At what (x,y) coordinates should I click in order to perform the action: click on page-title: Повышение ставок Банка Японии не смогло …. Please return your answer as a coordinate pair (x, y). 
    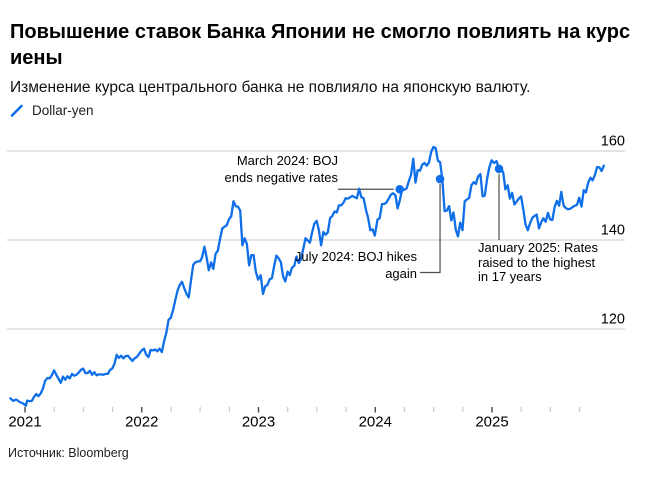
    Looking at the image, I should click on (324, 45).